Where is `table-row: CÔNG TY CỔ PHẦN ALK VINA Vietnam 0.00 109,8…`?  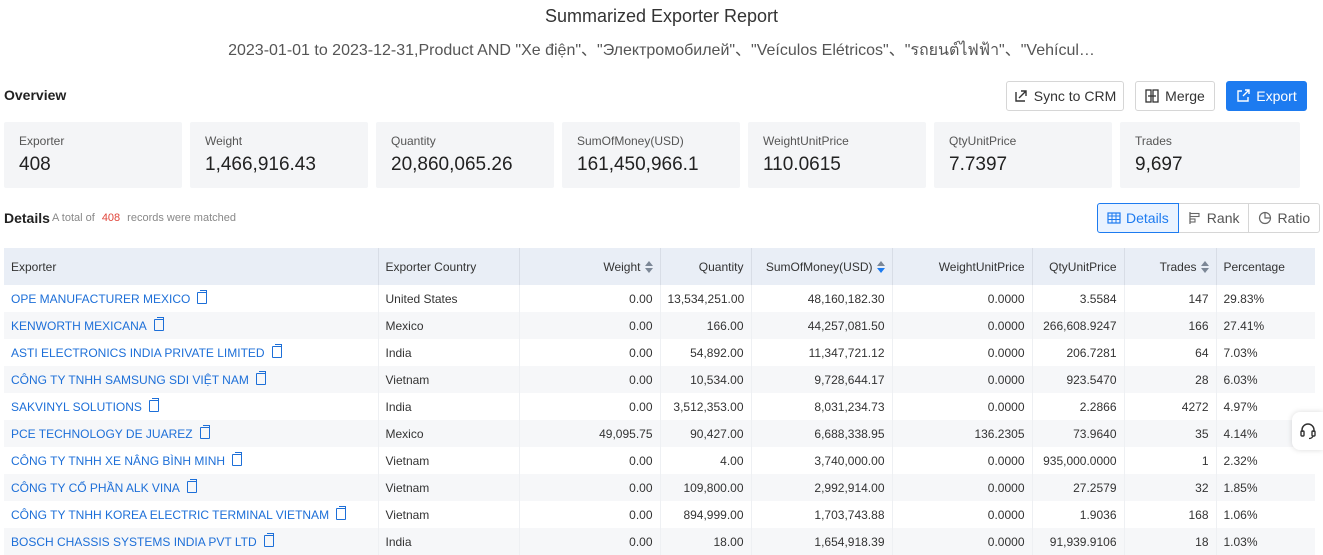
table-row: CÔNG TY CỔ PHẦN ALK VINA Vietnam 0.00 109,8… is located at coordinates (659, 487).